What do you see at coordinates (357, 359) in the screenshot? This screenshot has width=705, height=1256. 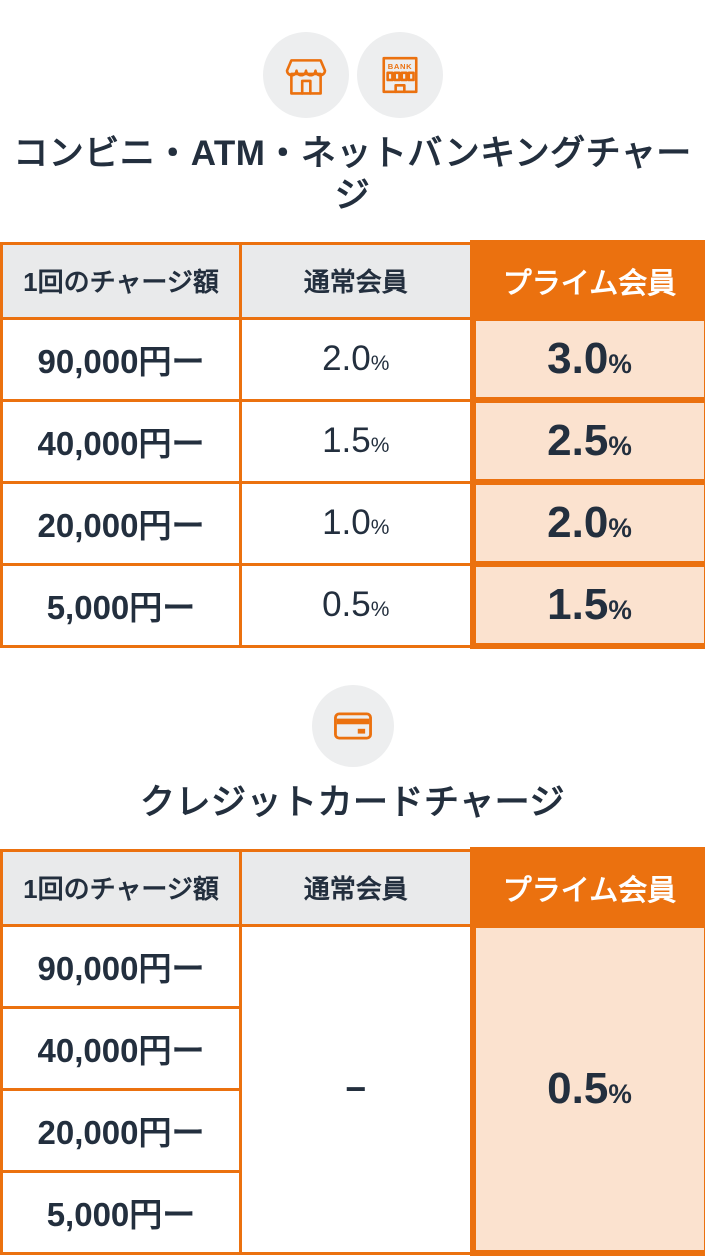 I see `regular-rate: 2.0%` at bounding box center [357, 359].